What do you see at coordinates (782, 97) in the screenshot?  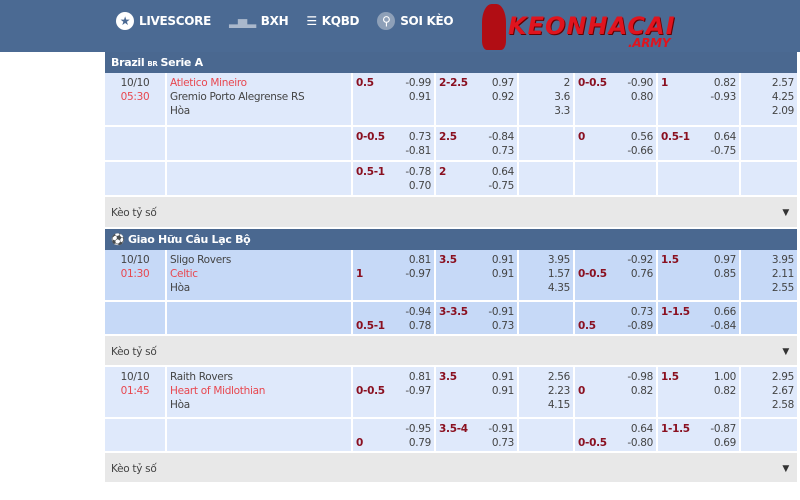 I see `odds-value: 4.25` at bounding box center [782, 97].